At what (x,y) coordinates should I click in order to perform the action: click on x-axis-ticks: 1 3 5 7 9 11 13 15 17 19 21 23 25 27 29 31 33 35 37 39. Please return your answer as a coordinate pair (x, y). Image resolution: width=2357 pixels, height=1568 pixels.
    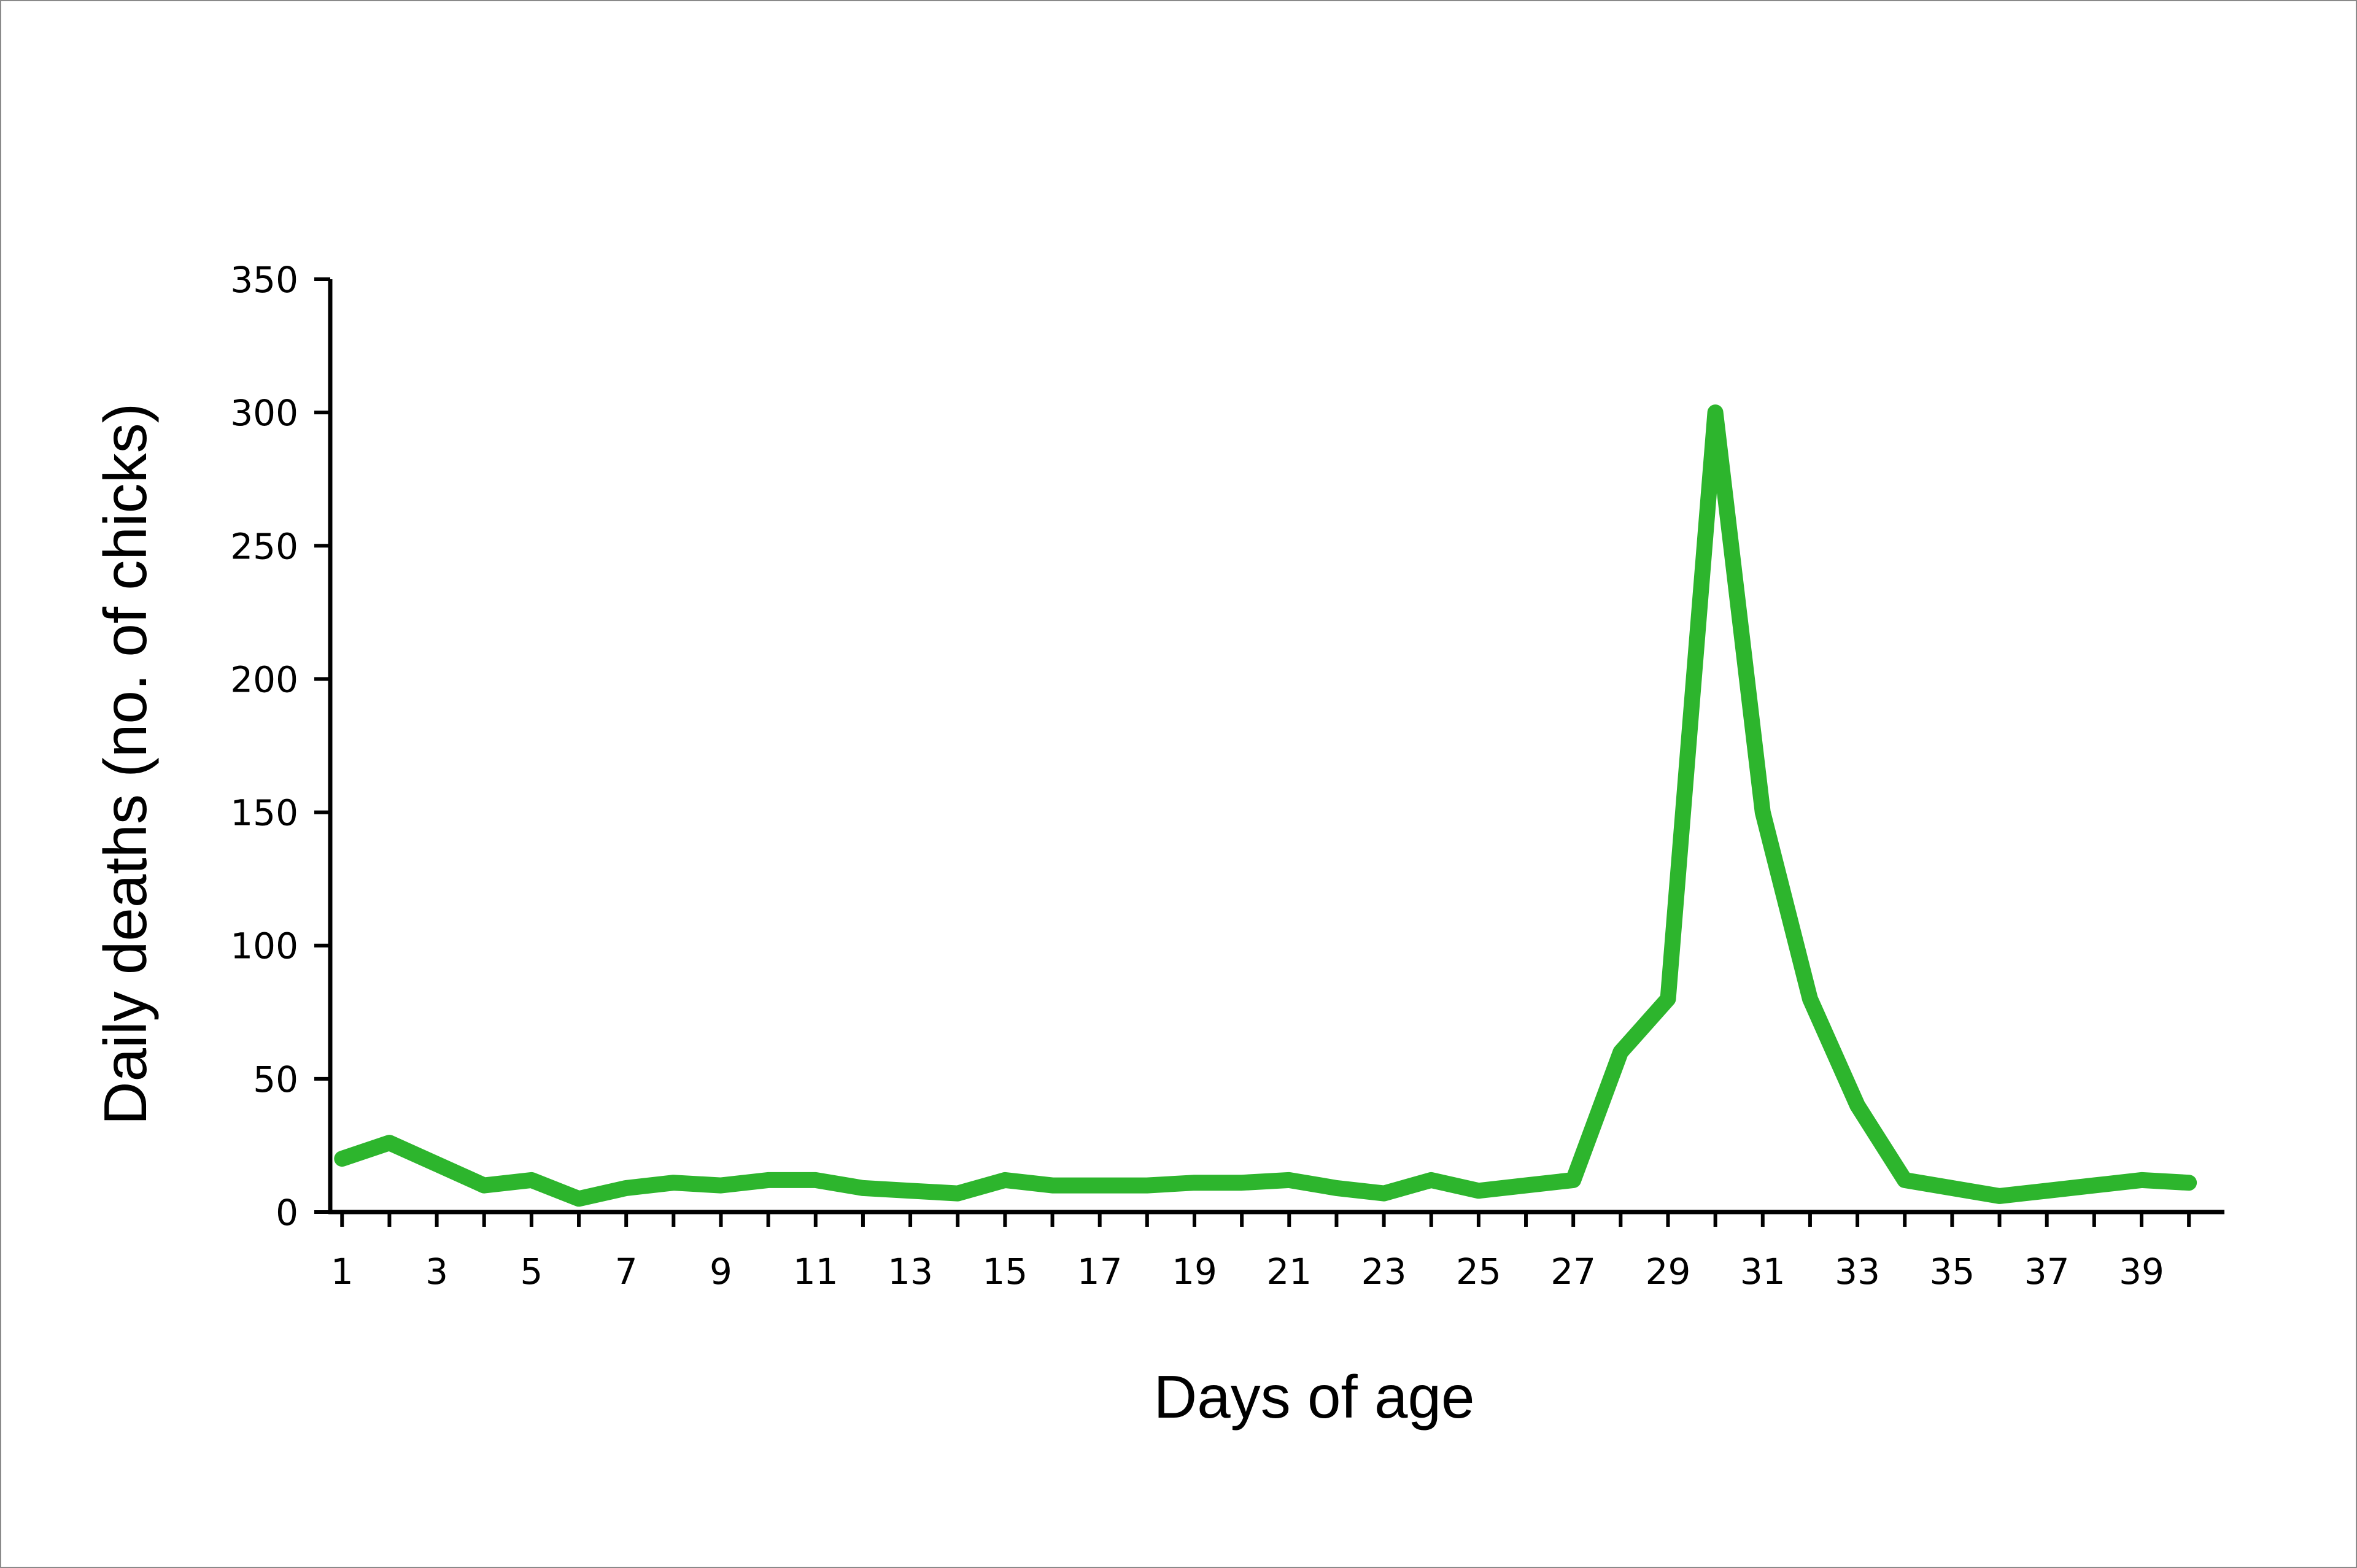
    Looking at the image, I should click on (1261, 1252).